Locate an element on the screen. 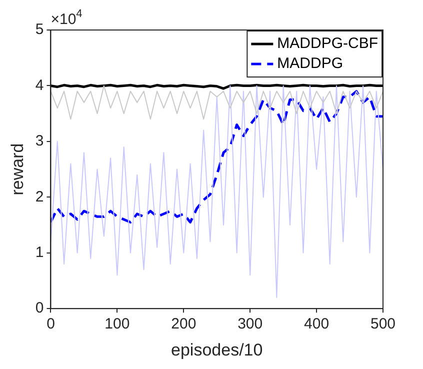 This screenshot has width=423, height=369. x-tick-label: 300 is located at coordinates (250, 324).